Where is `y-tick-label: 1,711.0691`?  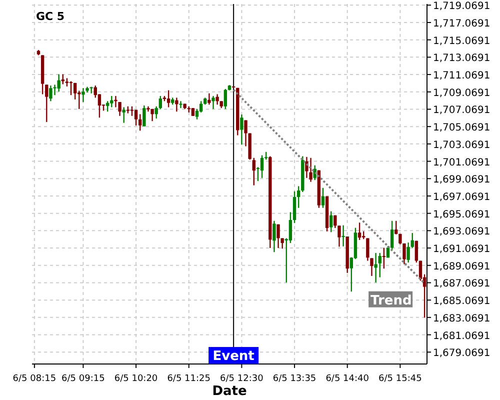 y-tick-label: 1,711.0691 is located at coordinates (461, 76).